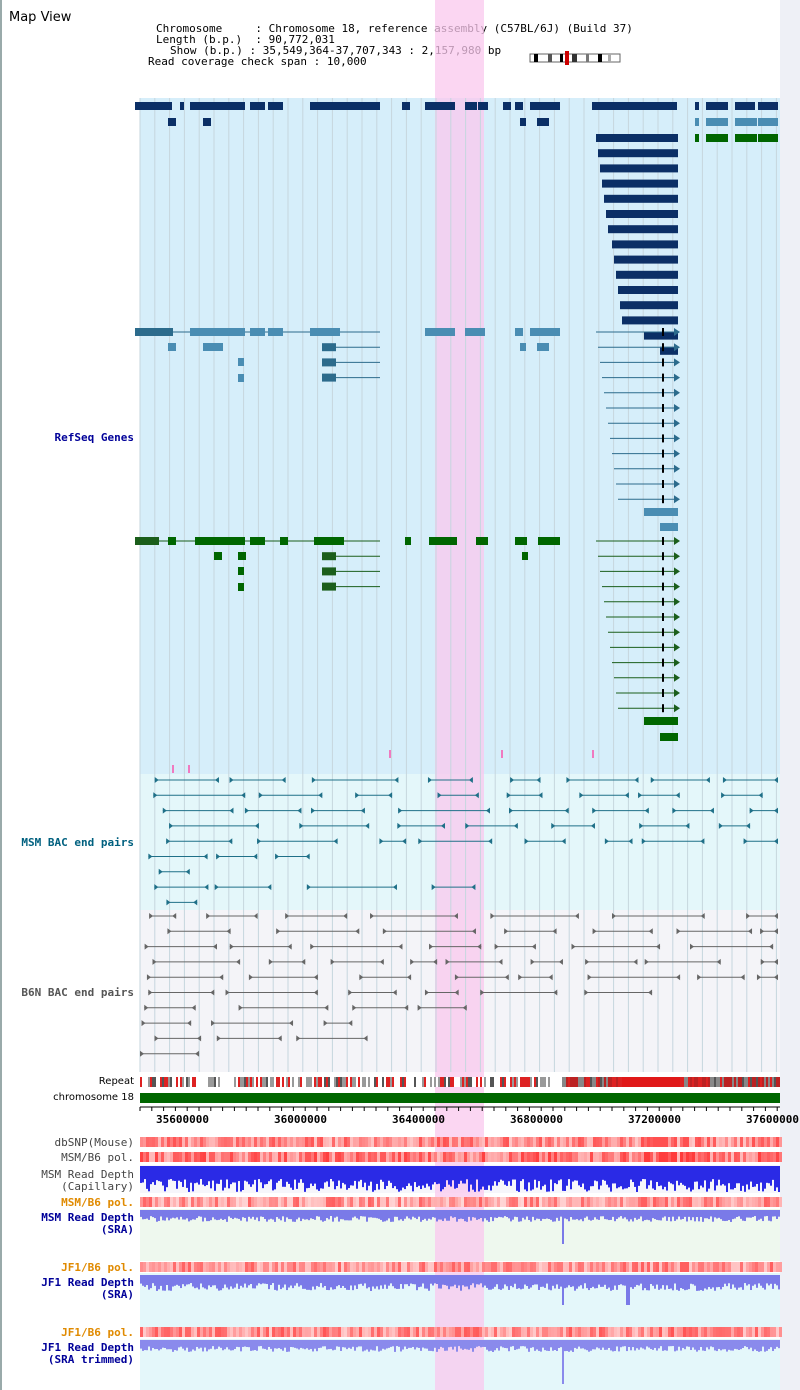 This screenshot has height=1390, width=800. Describe the element at coordinates (97, 1332) in the screenshot. I see `jf1-b6-pol-label-2: JF1/B6 pol.` at that location.